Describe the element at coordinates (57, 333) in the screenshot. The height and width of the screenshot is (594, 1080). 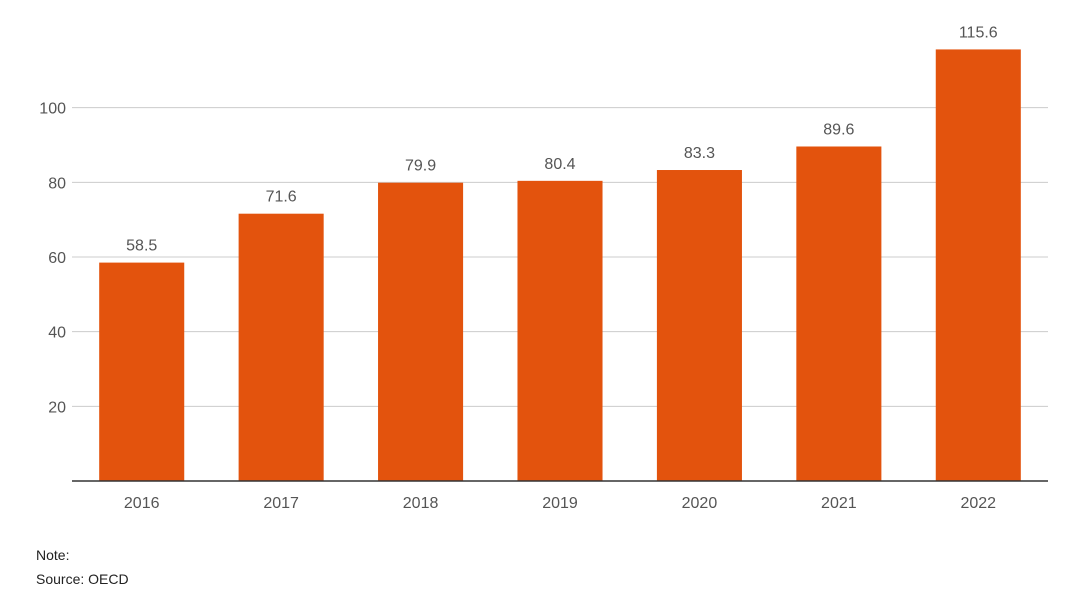
I see `y-tick-label: 40` at that location.